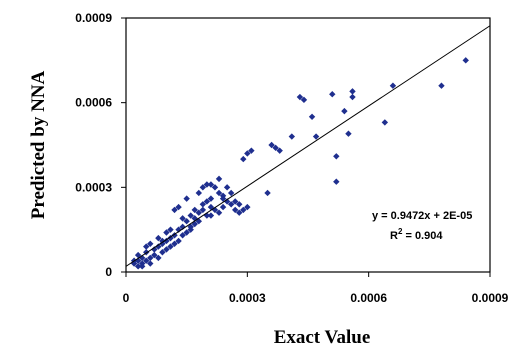 The image size is (521, 350). I want to click on r-squared-label: R2 = 0.904, so click(416, 234).